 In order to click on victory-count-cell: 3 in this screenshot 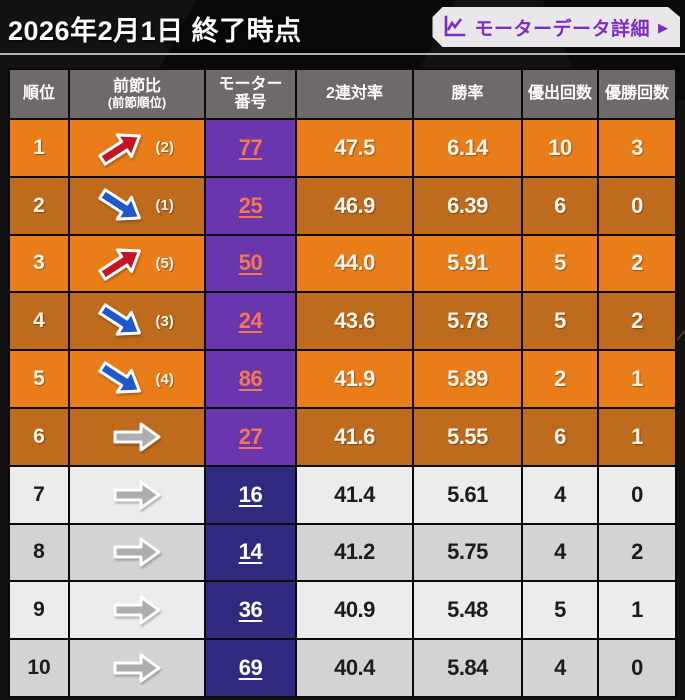, I will do `click(637, 148)`.